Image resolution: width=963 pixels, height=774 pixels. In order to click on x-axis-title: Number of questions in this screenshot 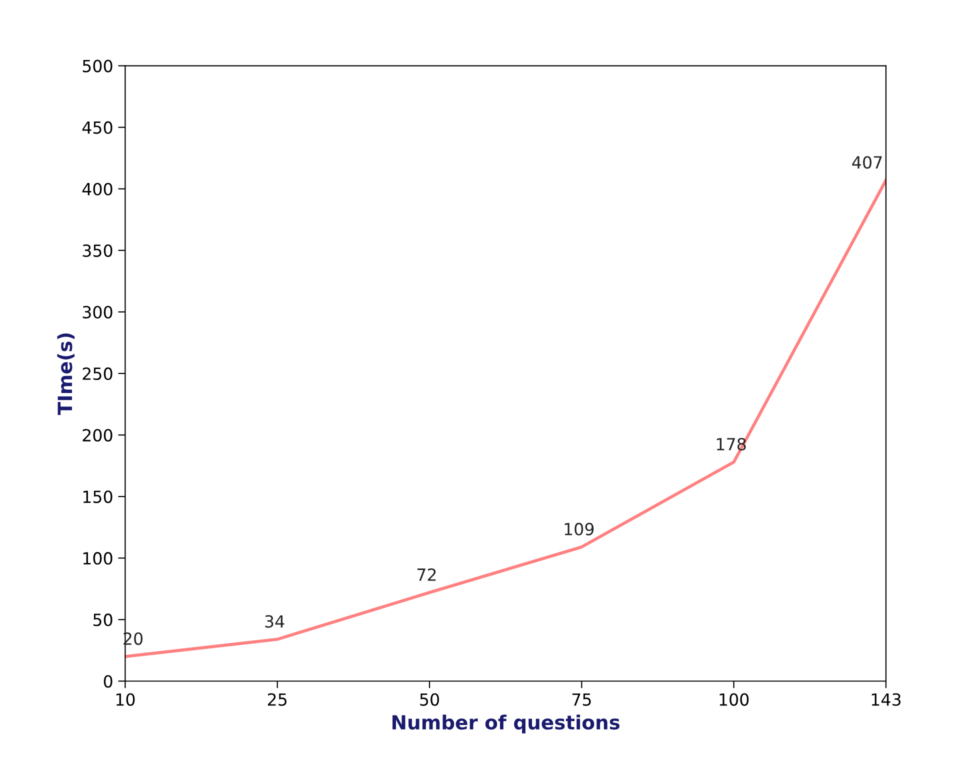, I will do `click(506, 724)`.